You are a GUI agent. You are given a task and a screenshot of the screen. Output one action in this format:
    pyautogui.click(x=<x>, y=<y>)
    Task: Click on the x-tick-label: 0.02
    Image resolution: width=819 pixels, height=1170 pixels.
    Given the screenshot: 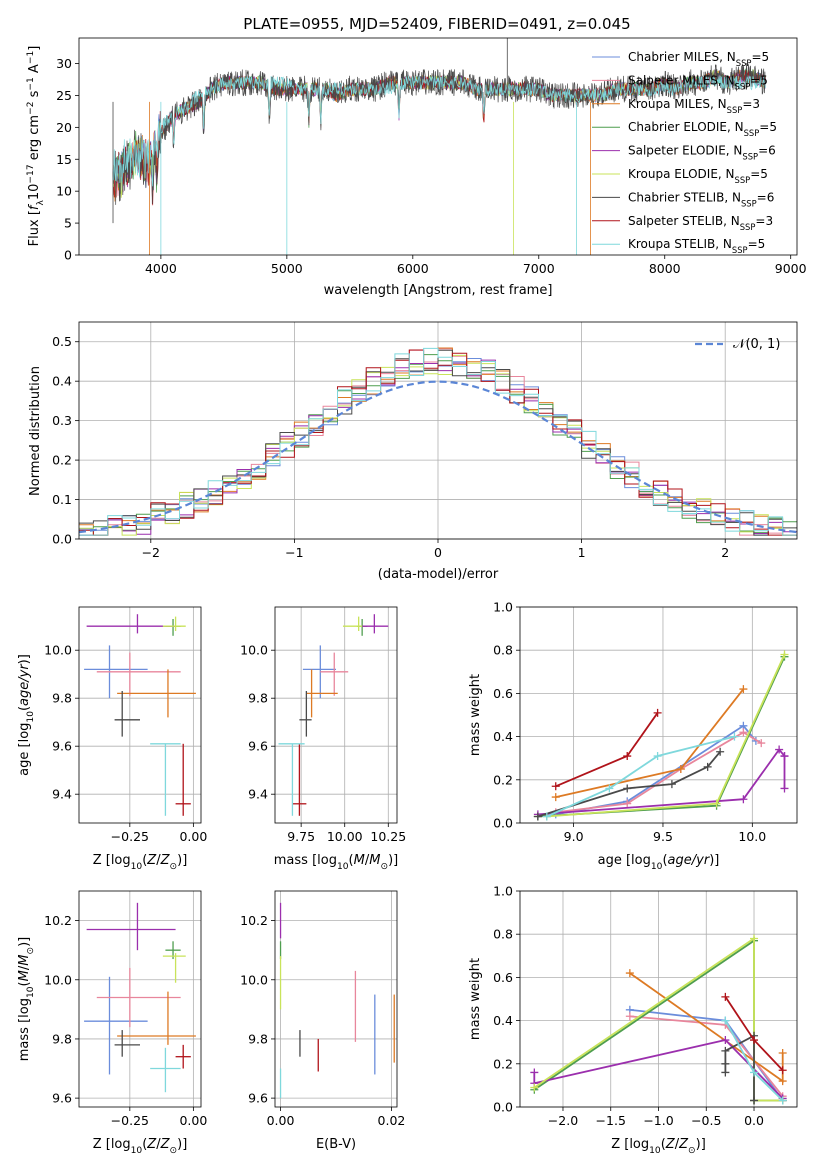 What is the action you would take?
    pyautogui.click(x=392, y=1120)
    